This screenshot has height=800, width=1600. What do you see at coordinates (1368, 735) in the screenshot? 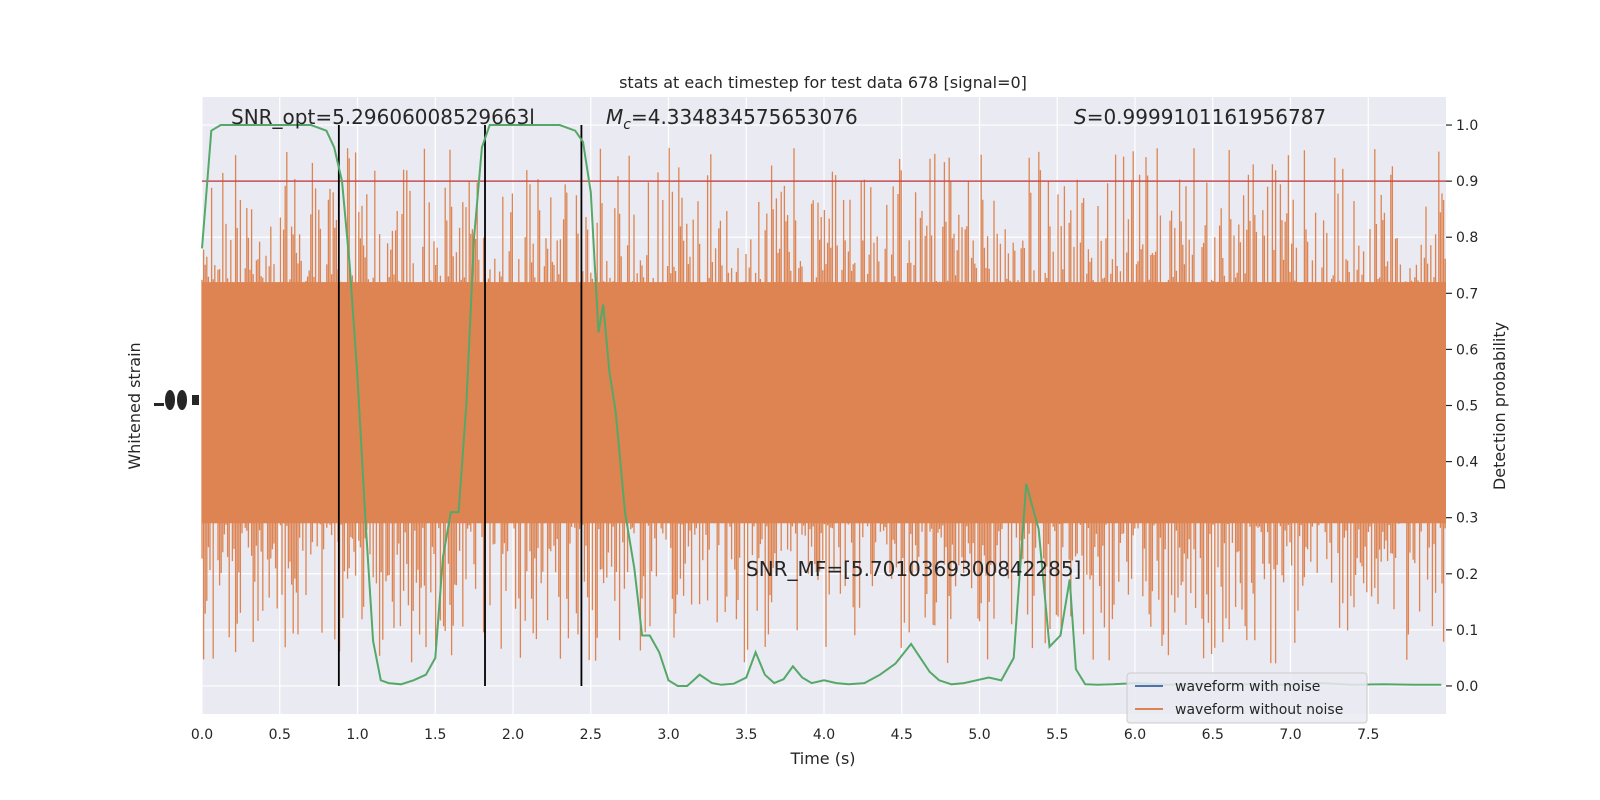
I see `x-tick-label: 7.5` at bounding box center [1368, 735].